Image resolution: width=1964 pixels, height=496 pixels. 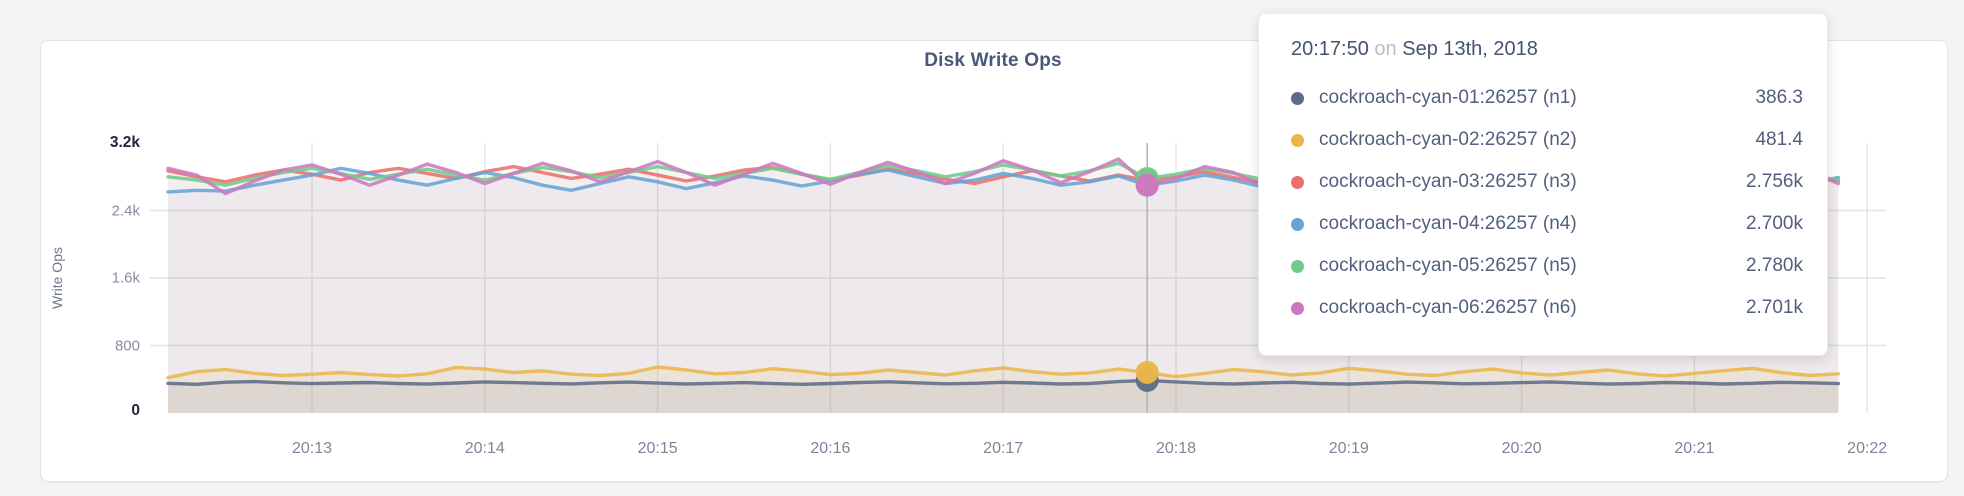 What do you see at coordinates (657, 448) in the screenshot?
I see `x-tick-label: 20:15` at bounding box center [657, 448].